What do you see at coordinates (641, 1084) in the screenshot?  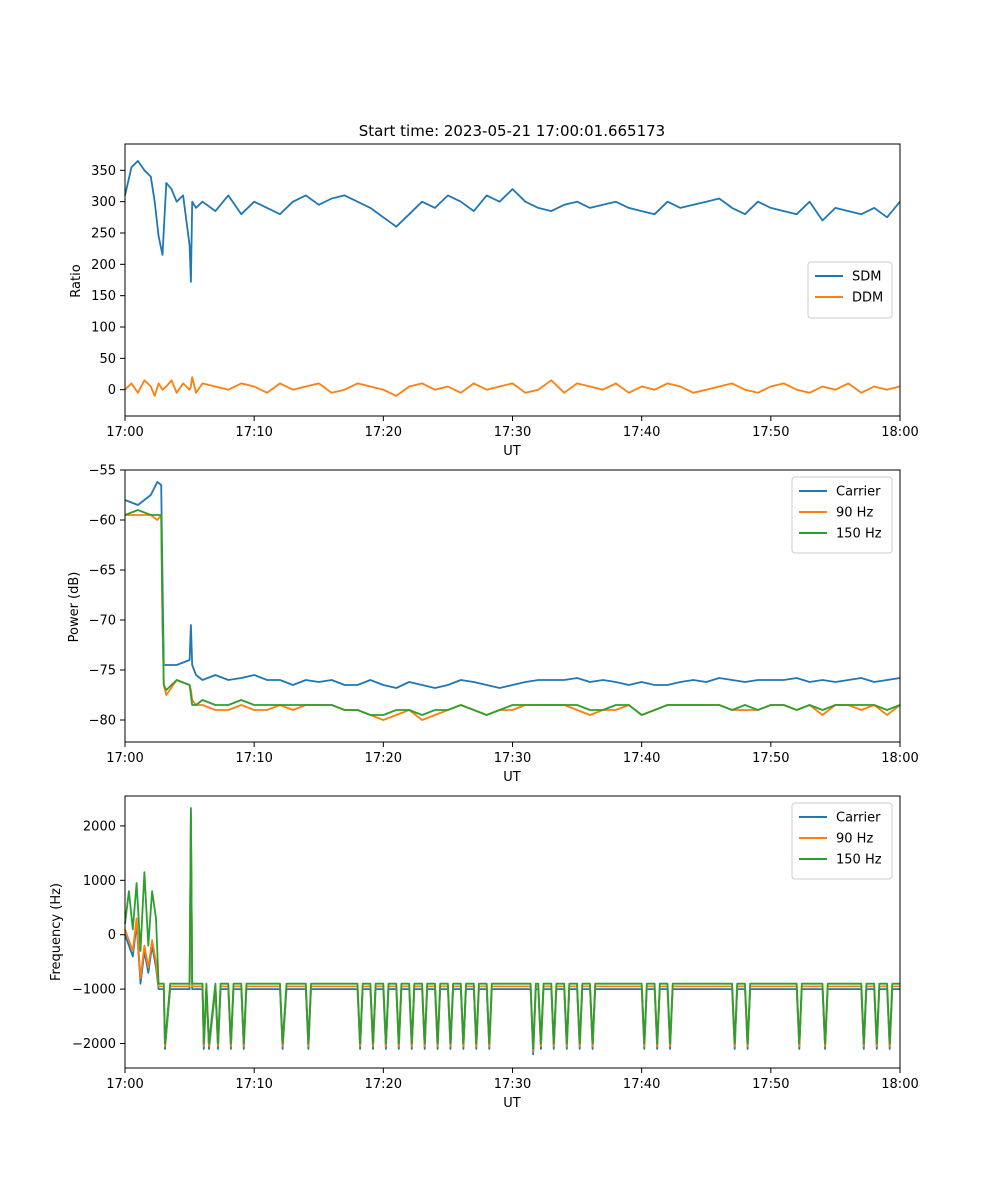 I see `frequency-xtick-label: 17:40` at bounding box center [641, 1084].